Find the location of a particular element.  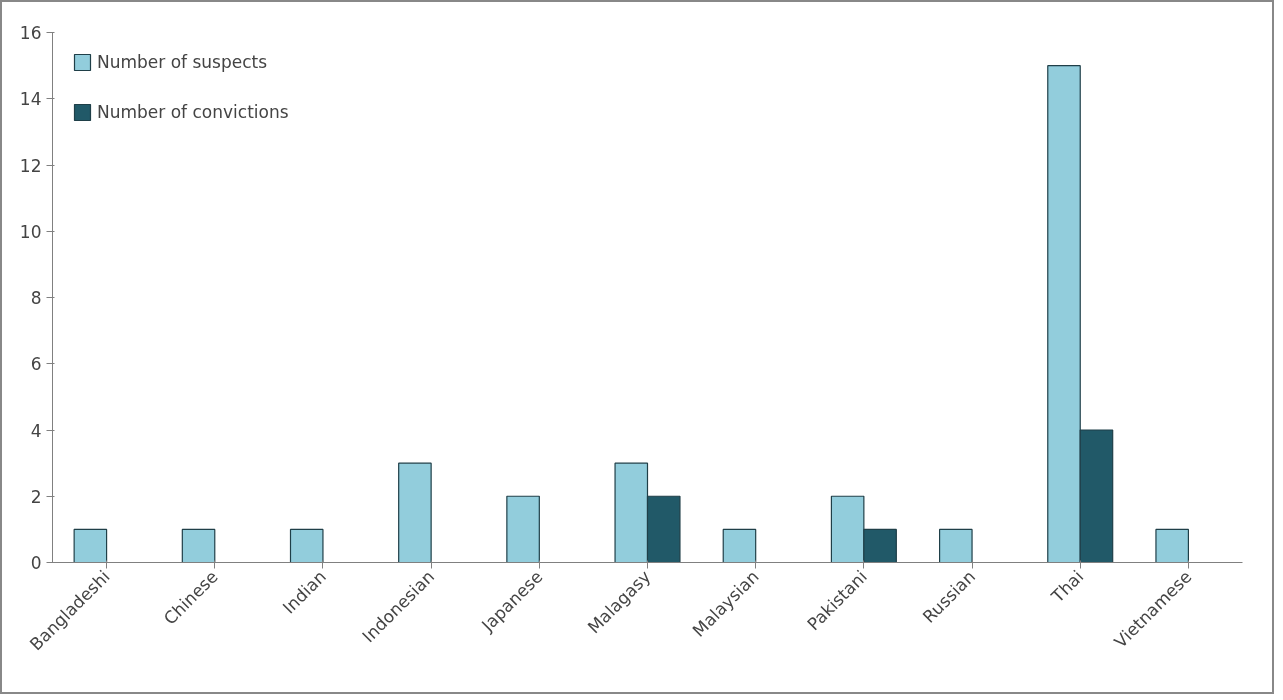

y-tick-label: 16 is located at coordinates (30, 33).